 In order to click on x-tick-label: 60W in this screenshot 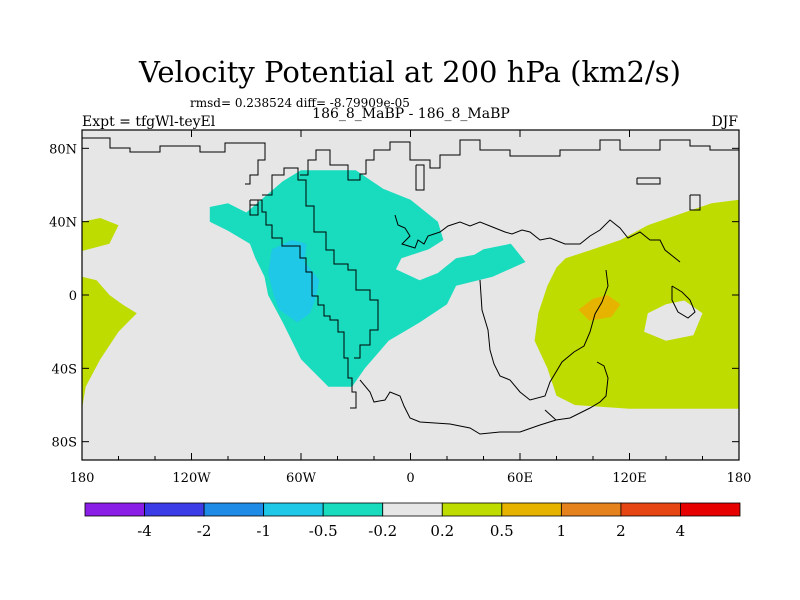, I will do `click(301, 478)`.